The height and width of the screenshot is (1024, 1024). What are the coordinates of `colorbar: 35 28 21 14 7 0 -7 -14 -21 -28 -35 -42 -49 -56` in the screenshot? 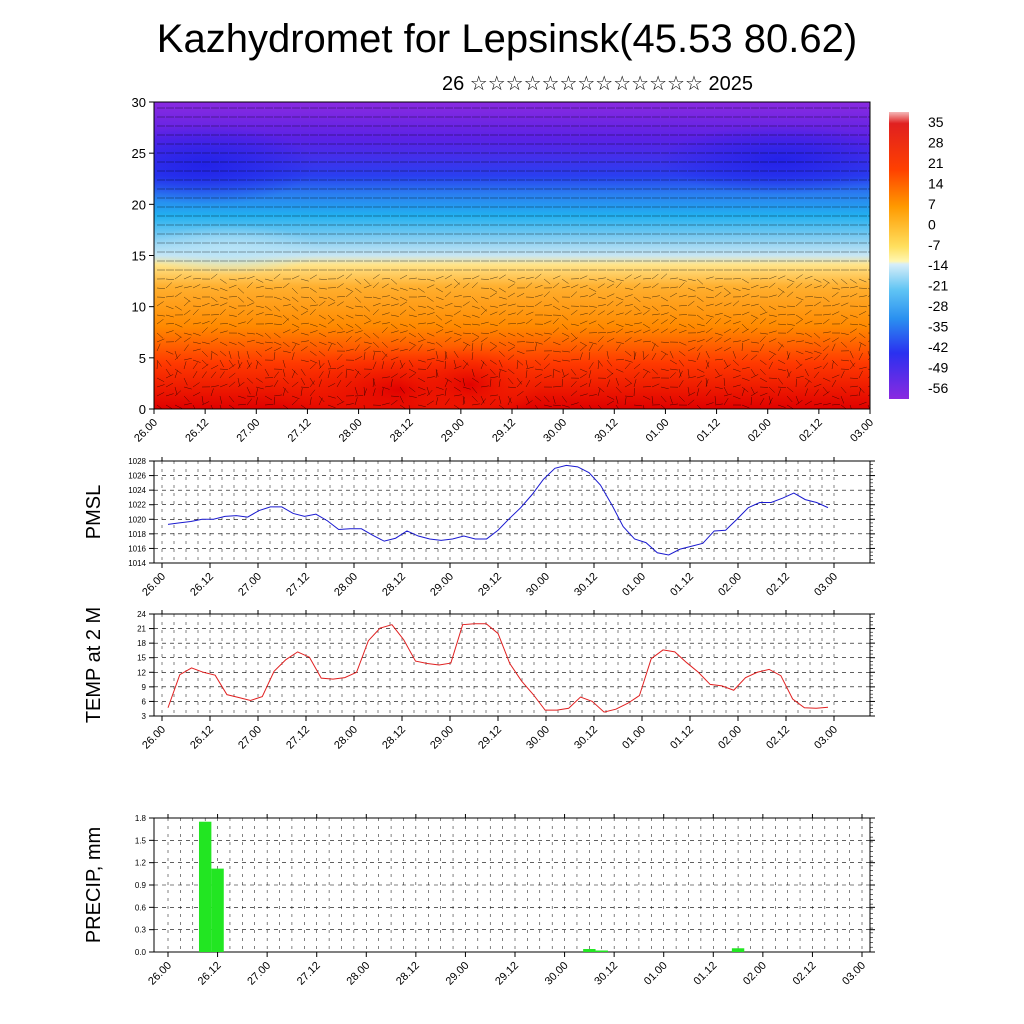 It's located at (918, 255).